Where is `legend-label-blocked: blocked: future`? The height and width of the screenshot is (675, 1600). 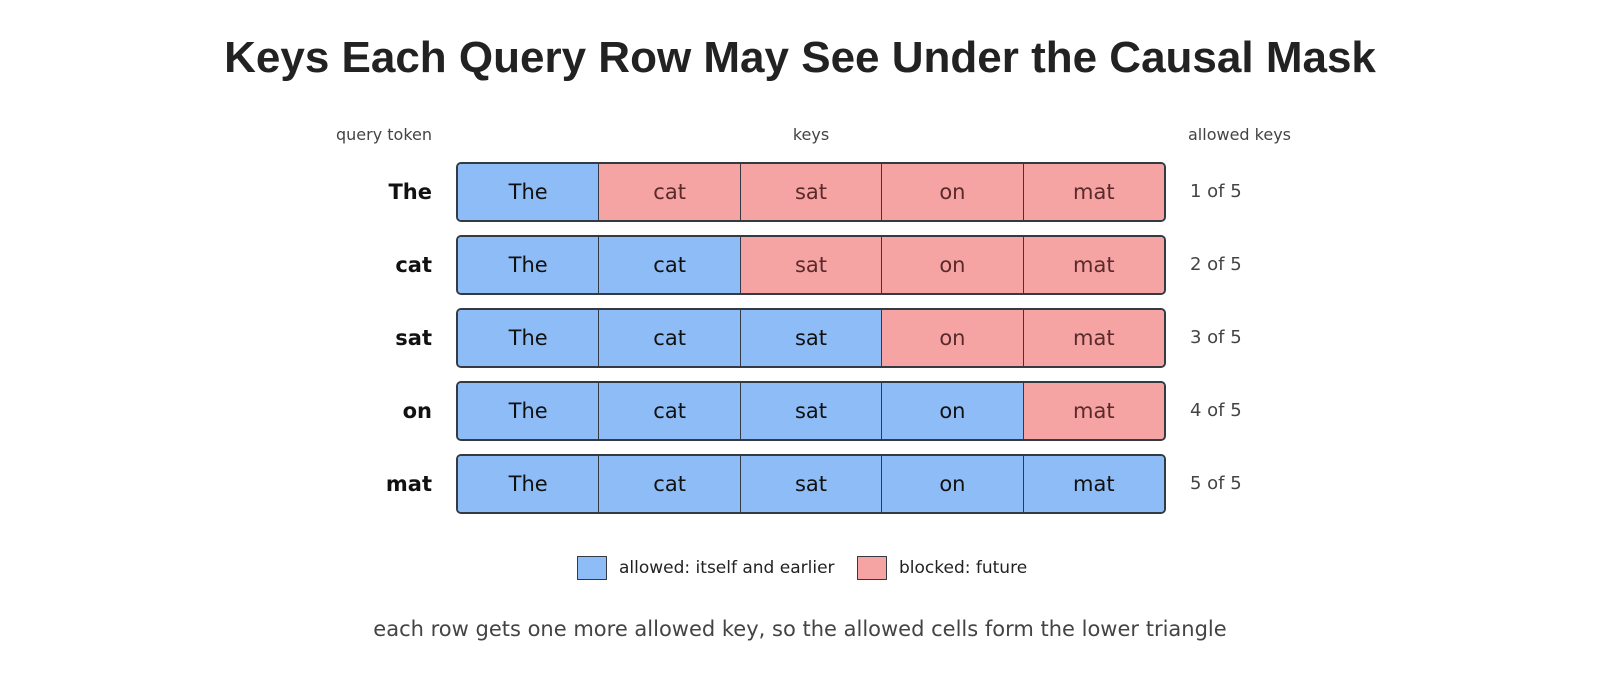 legend-label-blocked: blocked: future is located at coordinates (963, 568).